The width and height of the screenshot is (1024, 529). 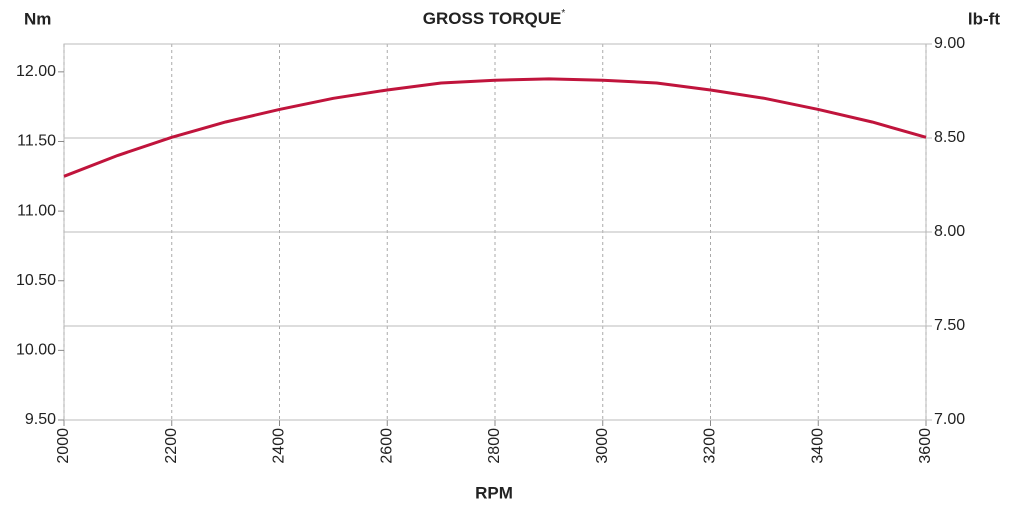 What do you see at coordinates (602, 446) in the screenshot?
I see `x-tick-label: 3000` at bounding box center [602, 446].